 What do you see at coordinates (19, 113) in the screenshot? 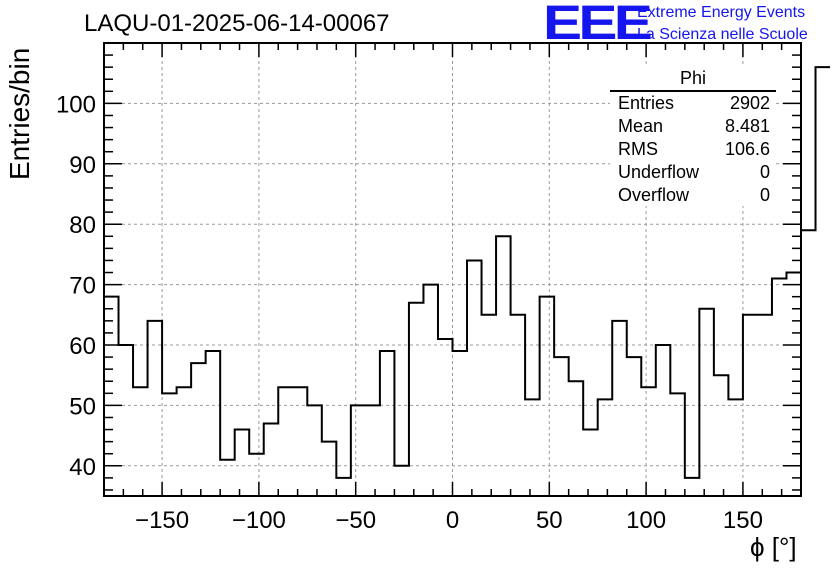
I see `y-axis-label: Entries/bin` at bounding box center [19, 113].